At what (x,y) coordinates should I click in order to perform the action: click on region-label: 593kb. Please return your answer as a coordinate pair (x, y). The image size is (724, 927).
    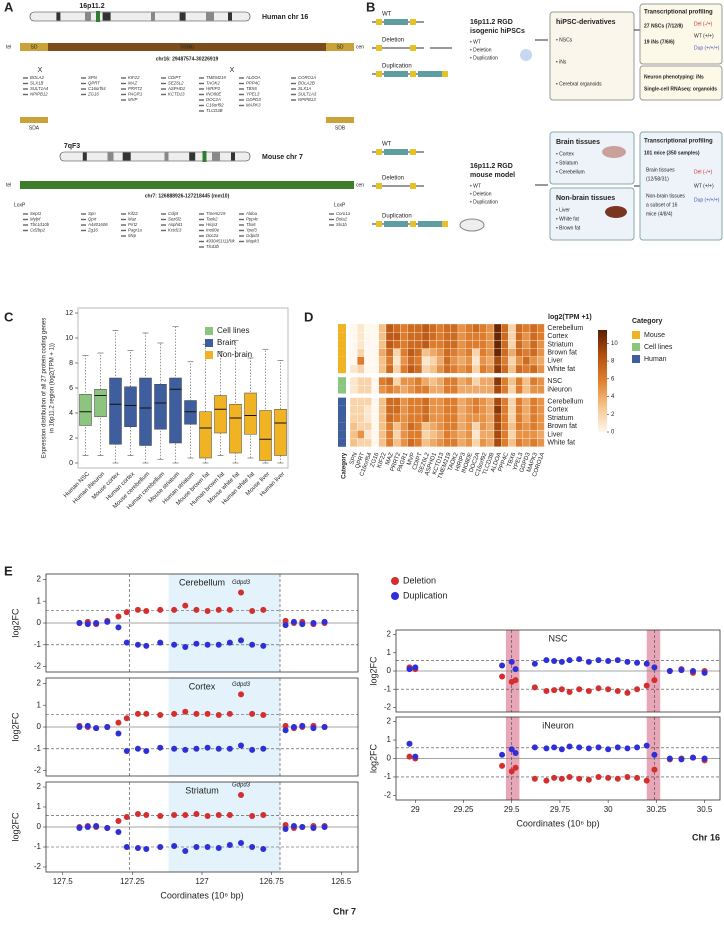
    Looking at the image, I should click on (187, 47).